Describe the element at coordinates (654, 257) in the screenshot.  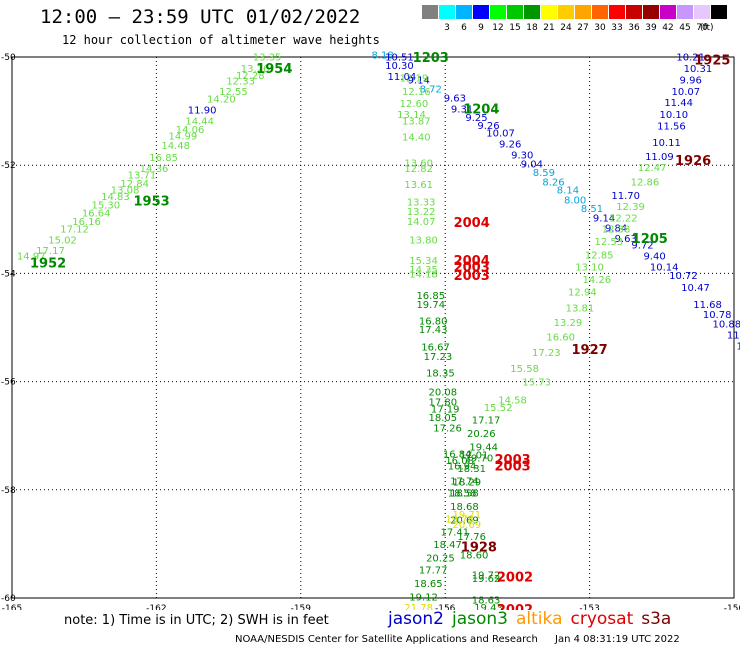
I see `wave-height-value: 9.40` at that location.